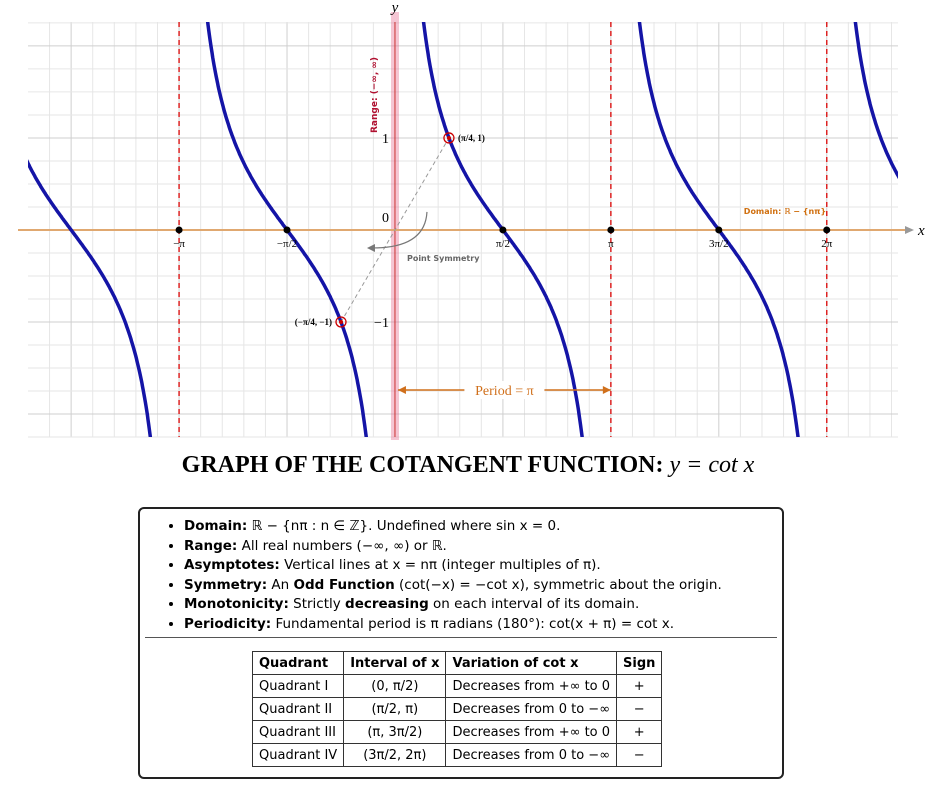 The height and width of the screenshot is (795, 936). I want to click on table-header: Variation of cot x, so click(531, 663).